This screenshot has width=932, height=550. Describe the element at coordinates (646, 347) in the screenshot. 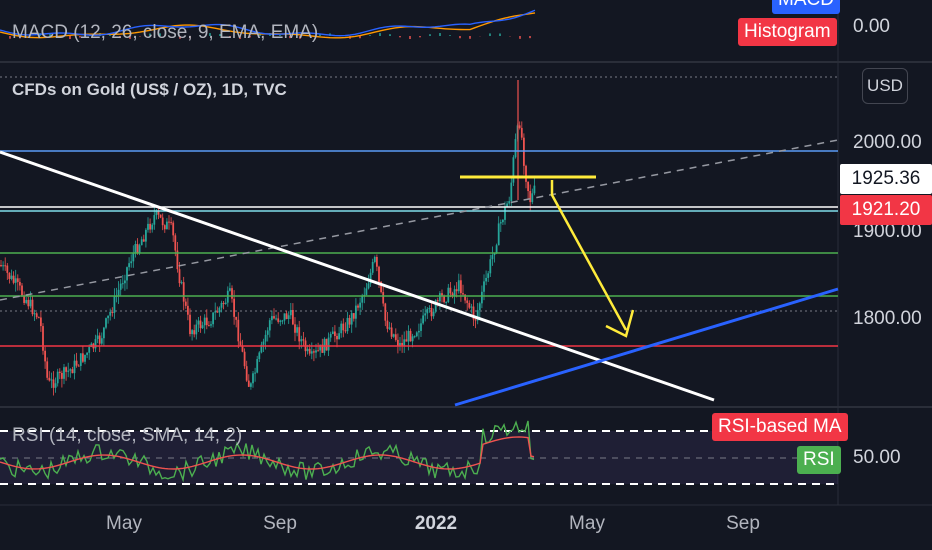

I see `blue-trend-line` at that location.